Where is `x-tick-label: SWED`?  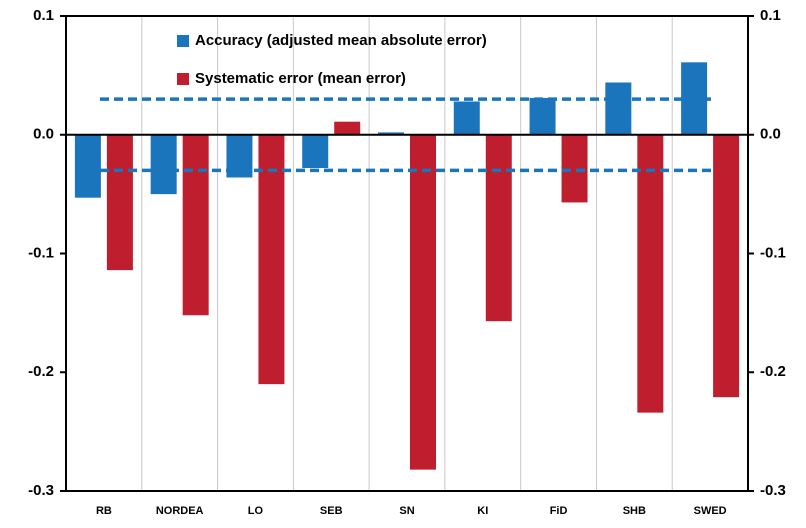 x-tick-label: SWED is located at coordinates (710, 511).